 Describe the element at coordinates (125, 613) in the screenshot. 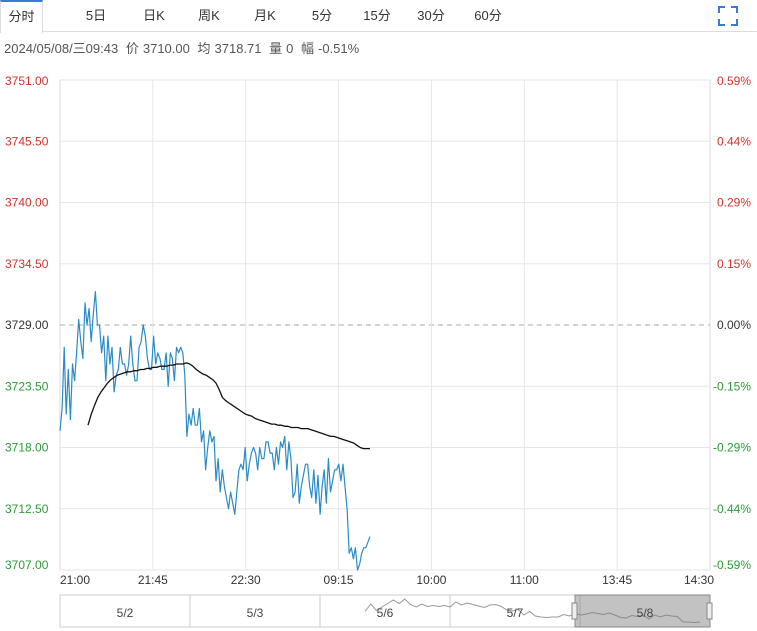

I see `navigator-day-label: 5/2` at that location.